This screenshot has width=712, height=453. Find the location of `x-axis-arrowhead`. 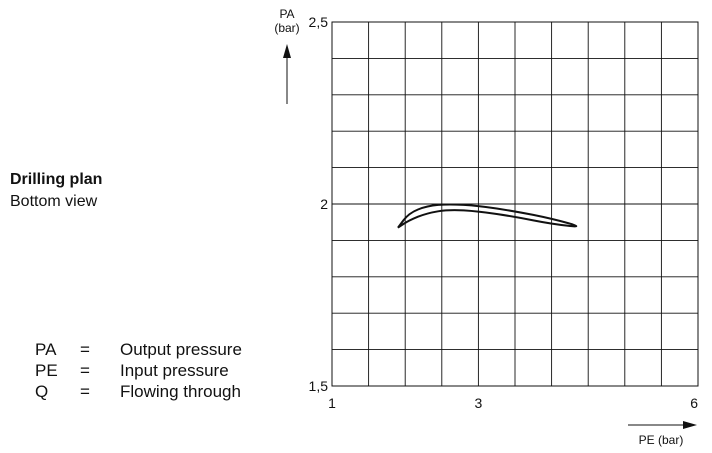

x-axis-arrowhead is located at coordinates (690, 425).